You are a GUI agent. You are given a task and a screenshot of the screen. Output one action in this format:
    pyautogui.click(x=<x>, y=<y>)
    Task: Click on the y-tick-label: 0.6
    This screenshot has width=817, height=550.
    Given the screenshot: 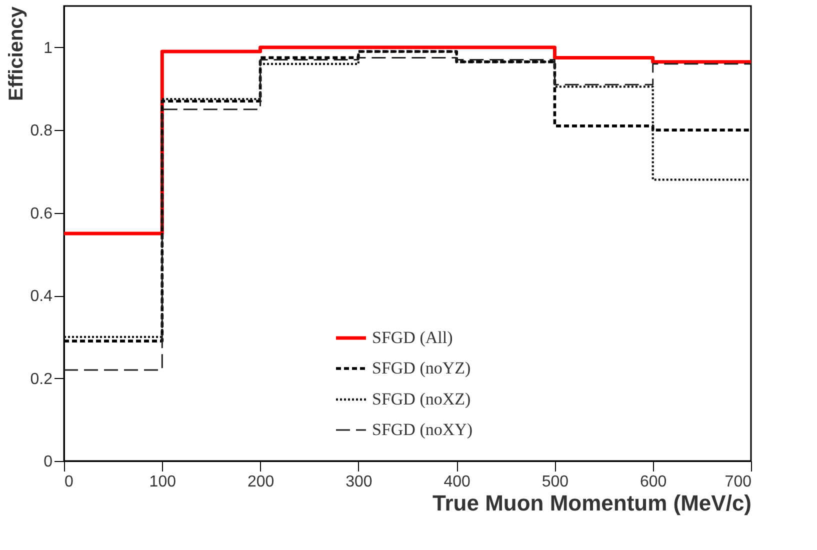 What is the action you would take?
    pyautogui.click(x=41, y=213)
    